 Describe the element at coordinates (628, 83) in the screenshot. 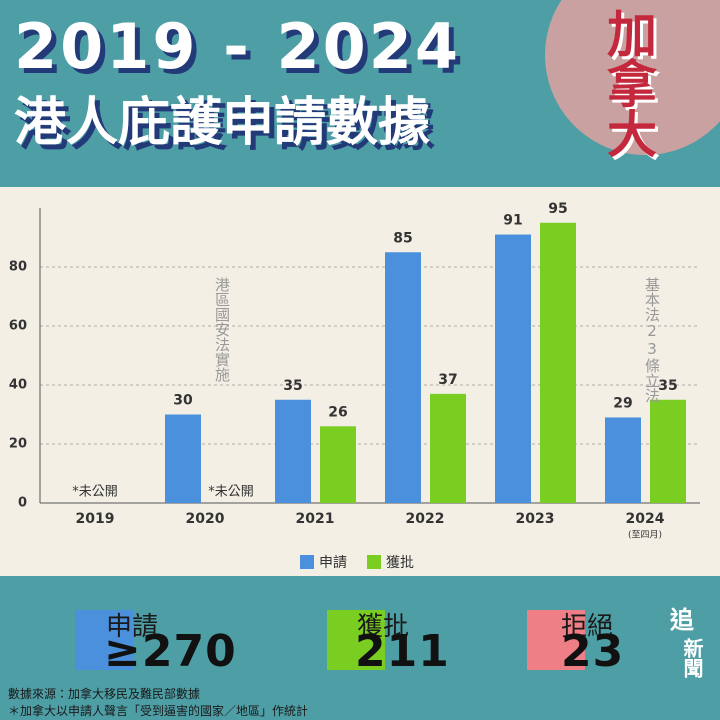

I see `country: 加拿大` at that location.